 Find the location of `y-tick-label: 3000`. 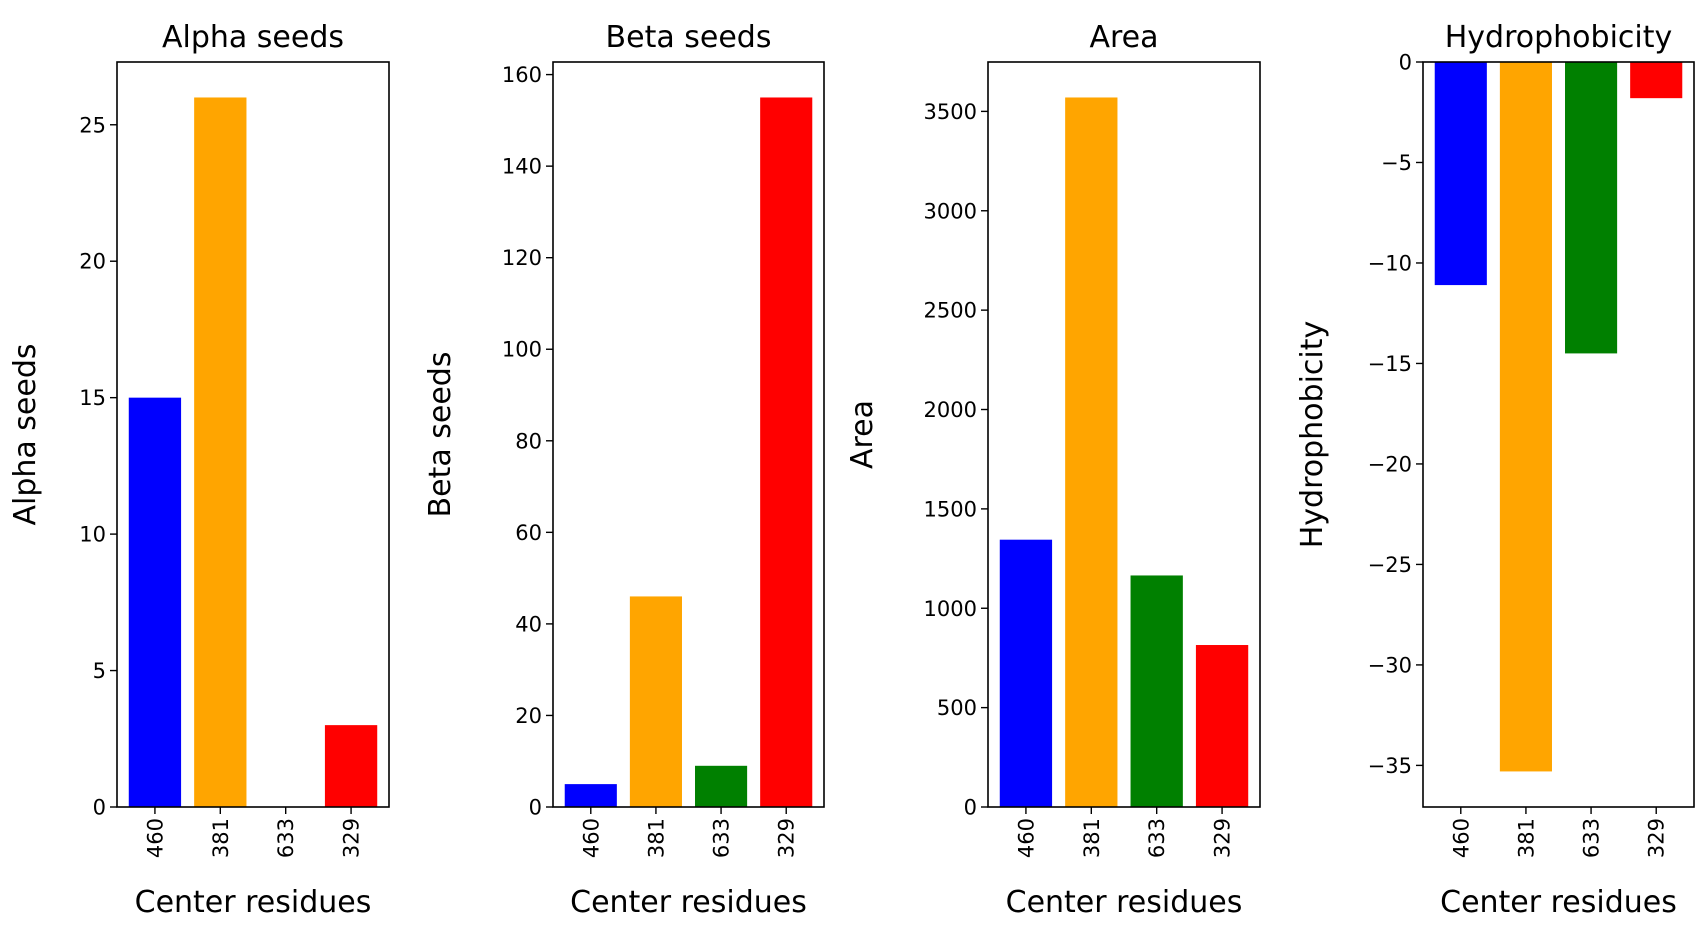

y-tick-label: 3000 is located at coordinates (950, 211).